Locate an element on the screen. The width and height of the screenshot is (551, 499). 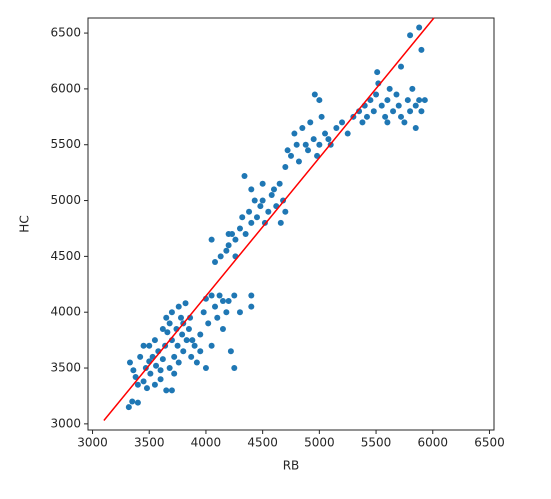
x-tick-label: 3500 is located at coordinates (149, 443).